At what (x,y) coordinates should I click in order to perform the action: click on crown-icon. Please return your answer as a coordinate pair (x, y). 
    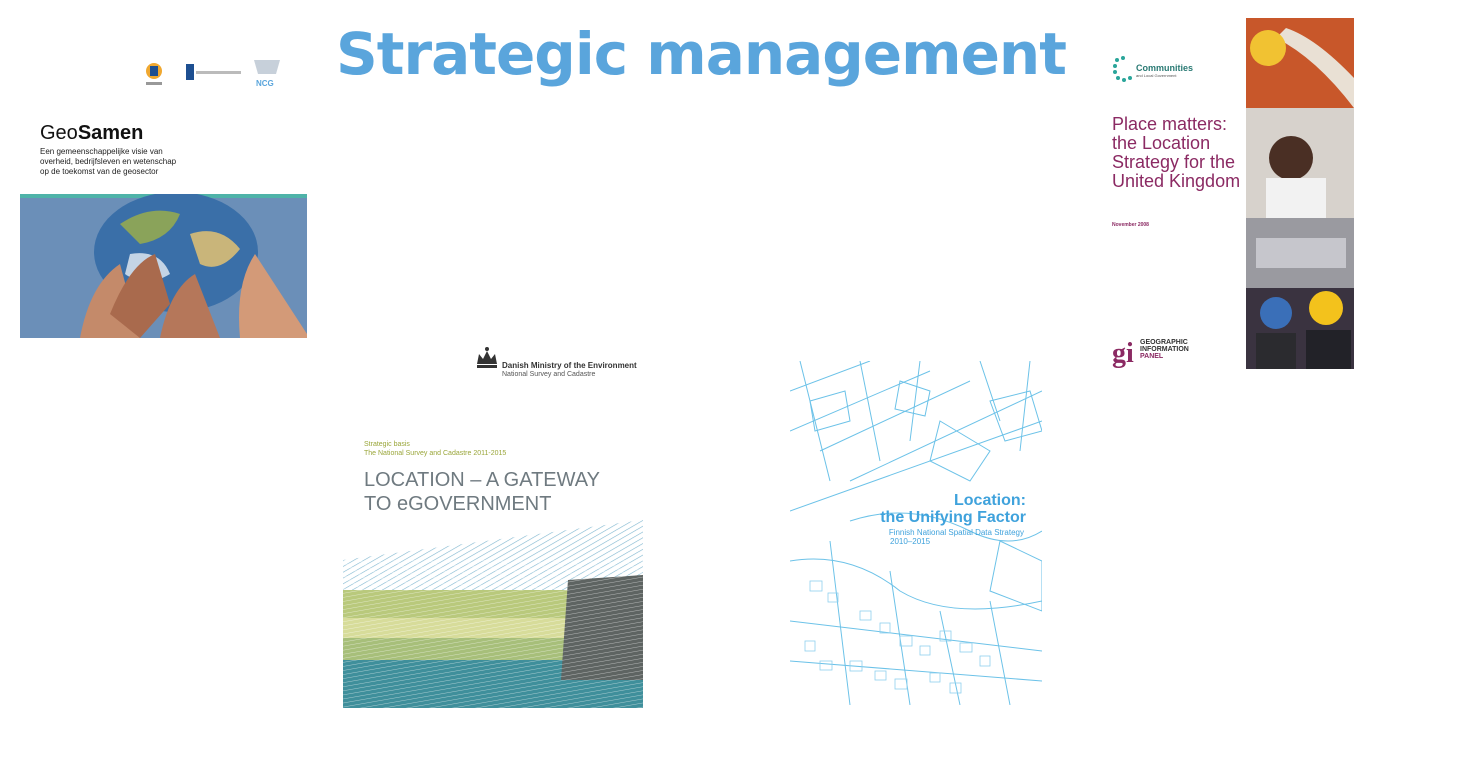
    Looking at the image, I should click on (487, 357).